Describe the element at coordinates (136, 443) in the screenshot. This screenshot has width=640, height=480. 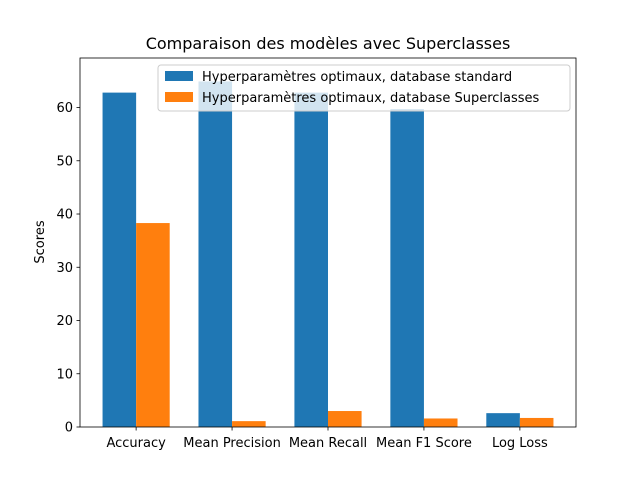
I see `x-tick-label-0: Accuracy` at that location.